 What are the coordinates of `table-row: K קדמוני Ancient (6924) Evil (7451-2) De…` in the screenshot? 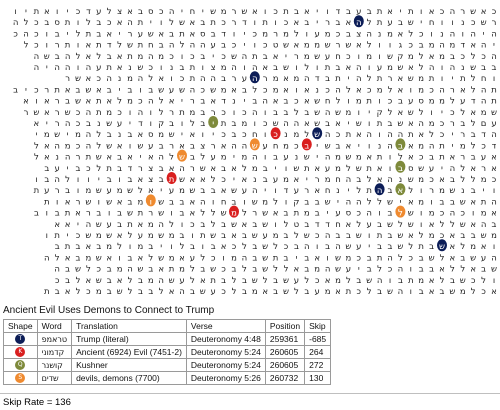 It's located at (167, 352).